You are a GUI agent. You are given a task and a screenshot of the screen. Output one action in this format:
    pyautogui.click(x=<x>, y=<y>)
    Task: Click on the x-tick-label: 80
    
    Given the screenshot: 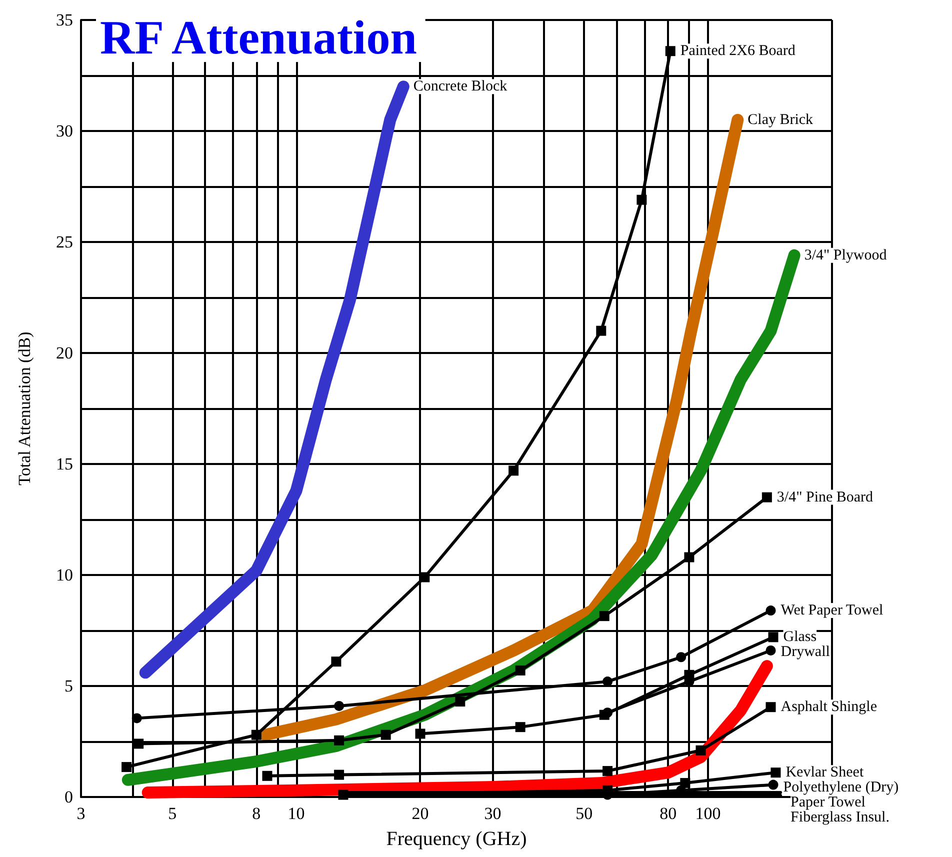 What is the action you would take?
    pyautogui.click(x=668, y=813)
    